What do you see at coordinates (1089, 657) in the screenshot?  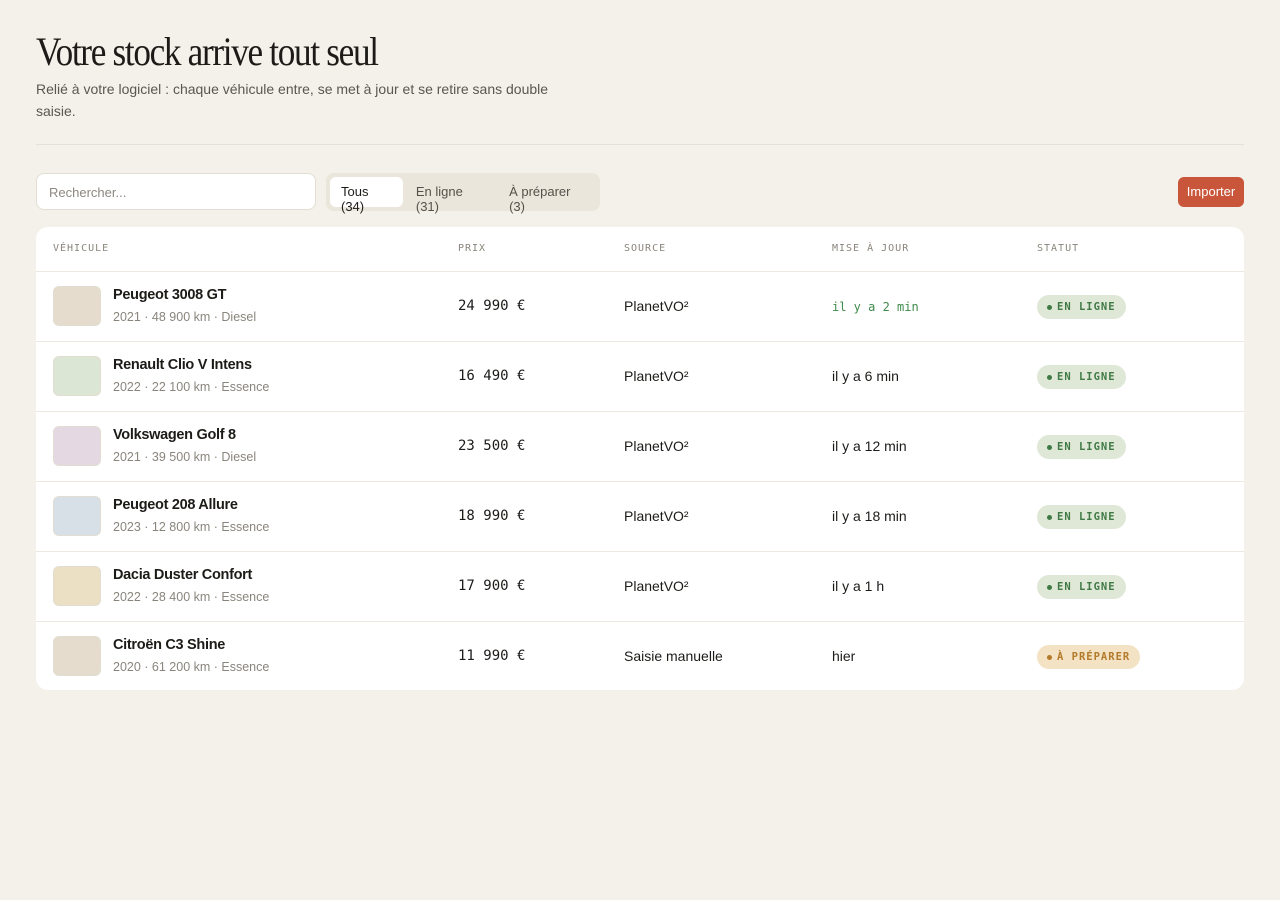 I see `status-badge: À PRÉPARER` at bounding box center [1089, 657].